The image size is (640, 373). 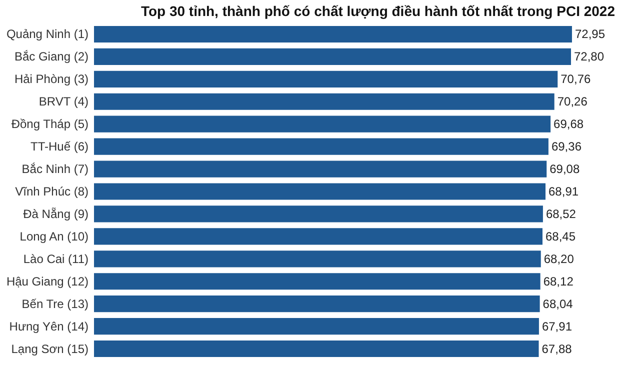 What do you see at coordinates (51, 57) in the screenshot?
I see `y-tick-label: Bắc Giang (2)` at bounding box center [51, 57].